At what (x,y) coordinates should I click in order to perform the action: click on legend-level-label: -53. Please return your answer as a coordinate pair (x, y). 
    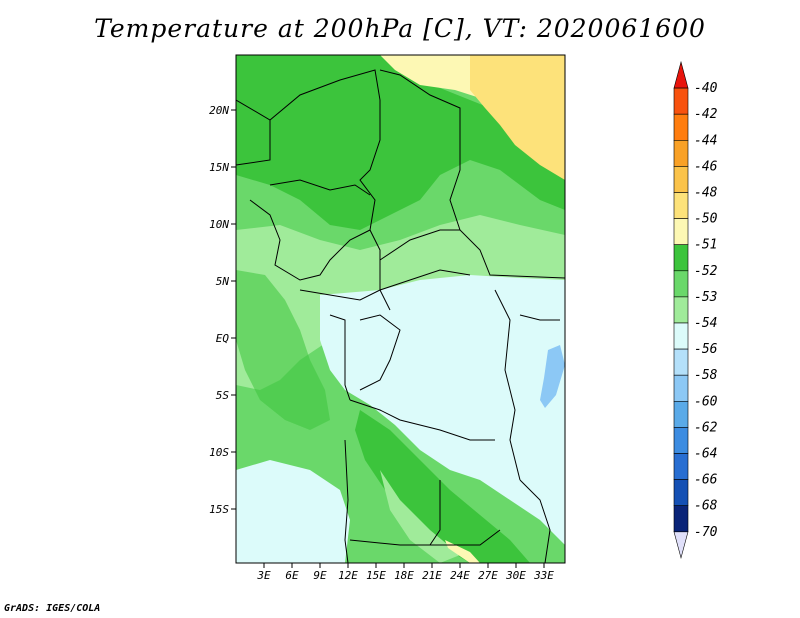
    Looking at the image, I should click on (705, 297).